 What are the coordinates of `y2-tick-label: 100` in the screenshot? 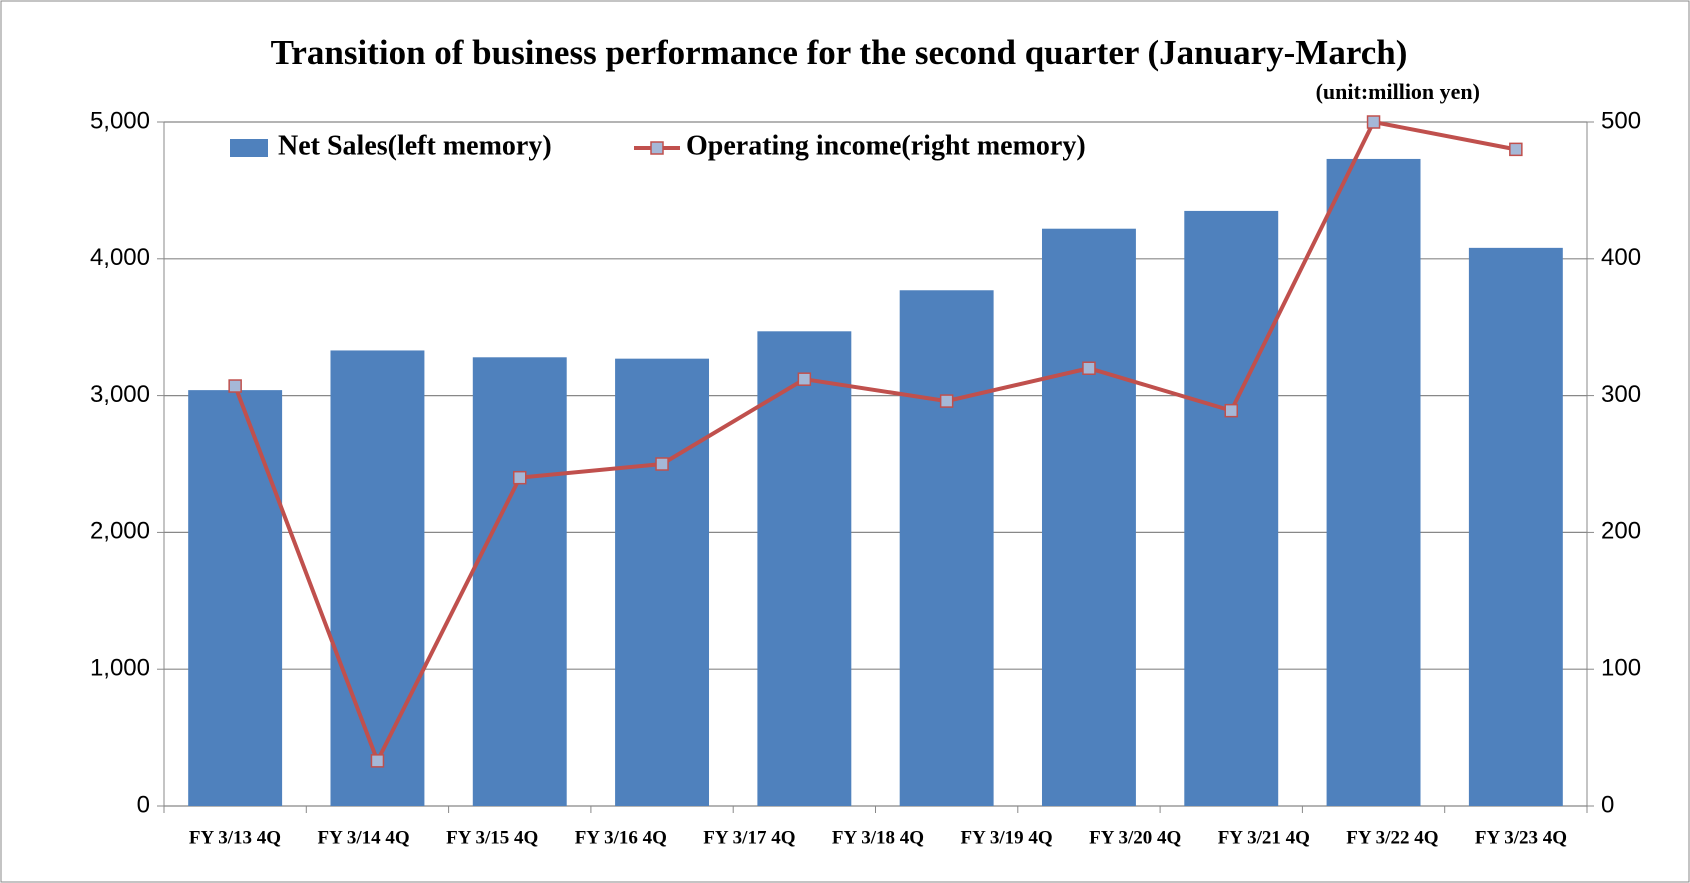 It's located at (1621, 668).